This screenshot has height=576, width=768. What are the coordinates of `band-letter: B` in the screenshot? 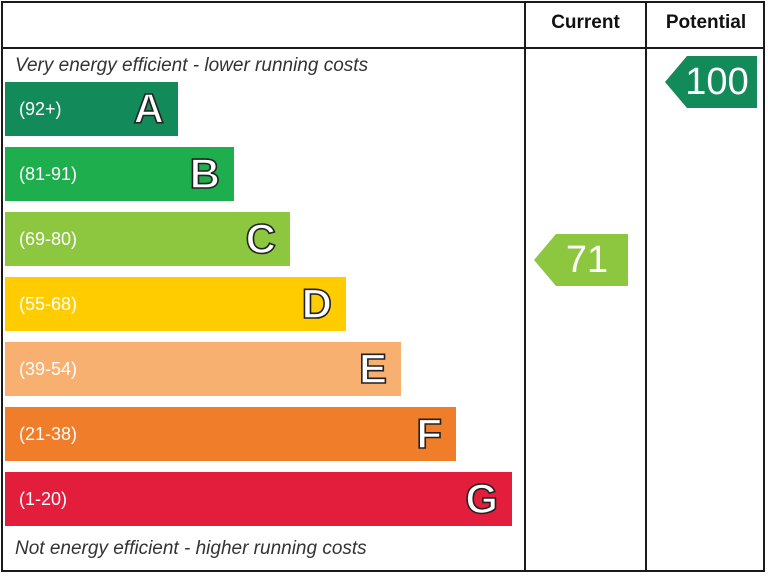 It's located at (205, 173).